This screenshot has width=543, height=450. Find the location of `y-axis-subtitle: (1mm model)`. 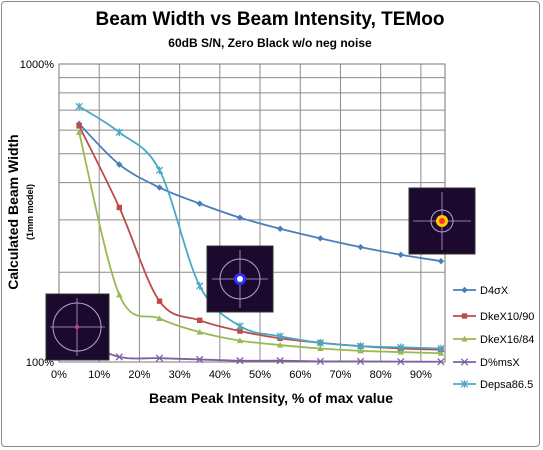

y-axis-subtitle: (1mm model) is located at coordinates (30, 212).